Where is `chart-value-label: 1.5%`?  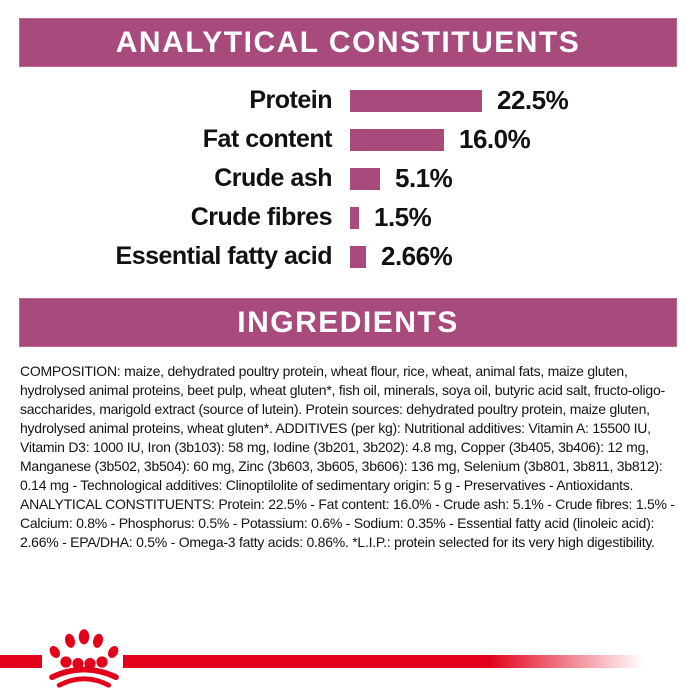 chart-value-label: 1.5% is located at coordinates (403, 217).